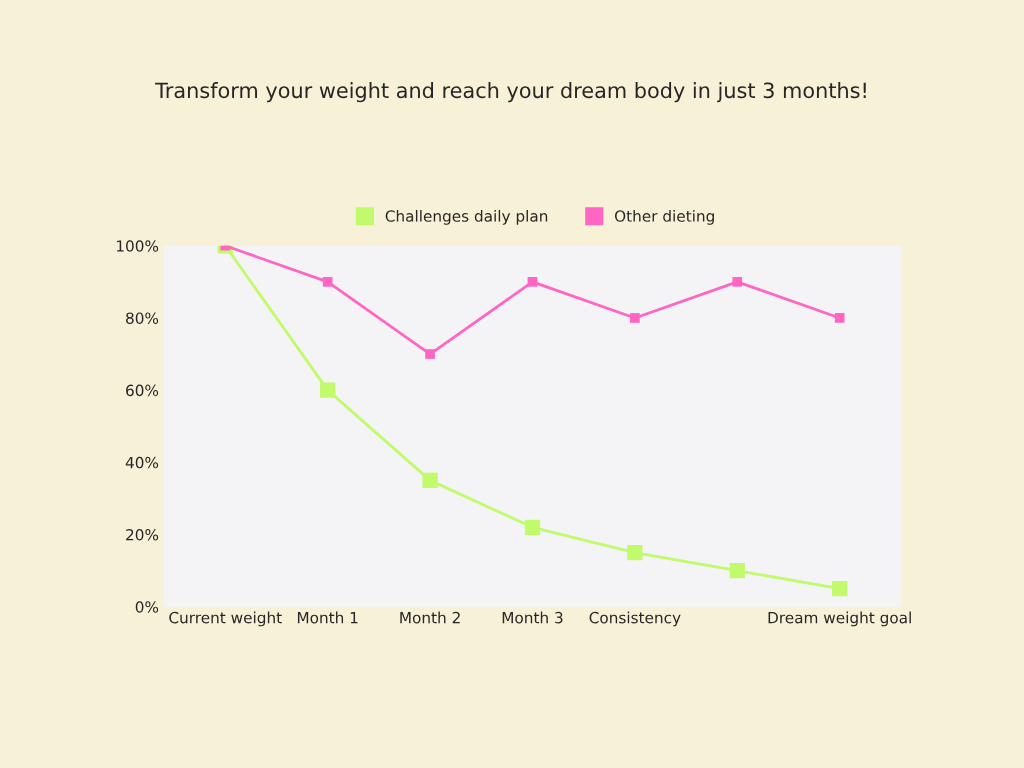 The height and width of the screenshot is (768, 1024). What do you see at coordinates (532, 617) in the screenshot?
I see `x-tick-label: Month 3` at bounding box center [532, 617].